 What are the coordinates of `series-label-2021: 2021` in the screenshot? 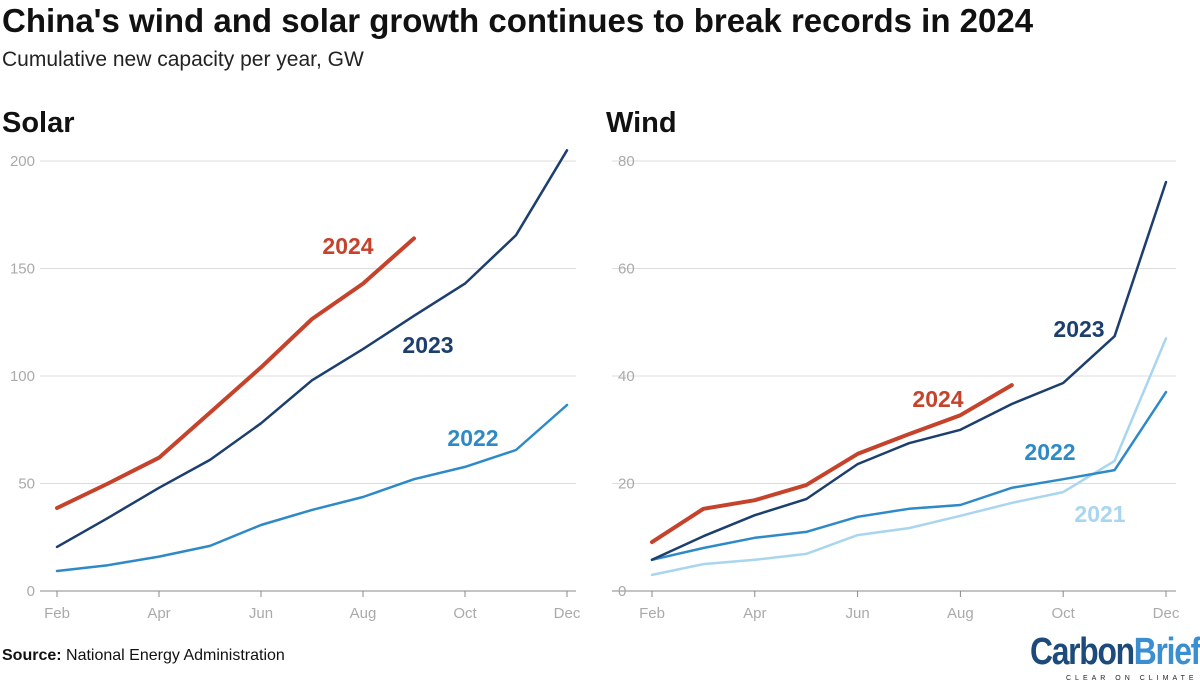 It's located at (1099, 514).